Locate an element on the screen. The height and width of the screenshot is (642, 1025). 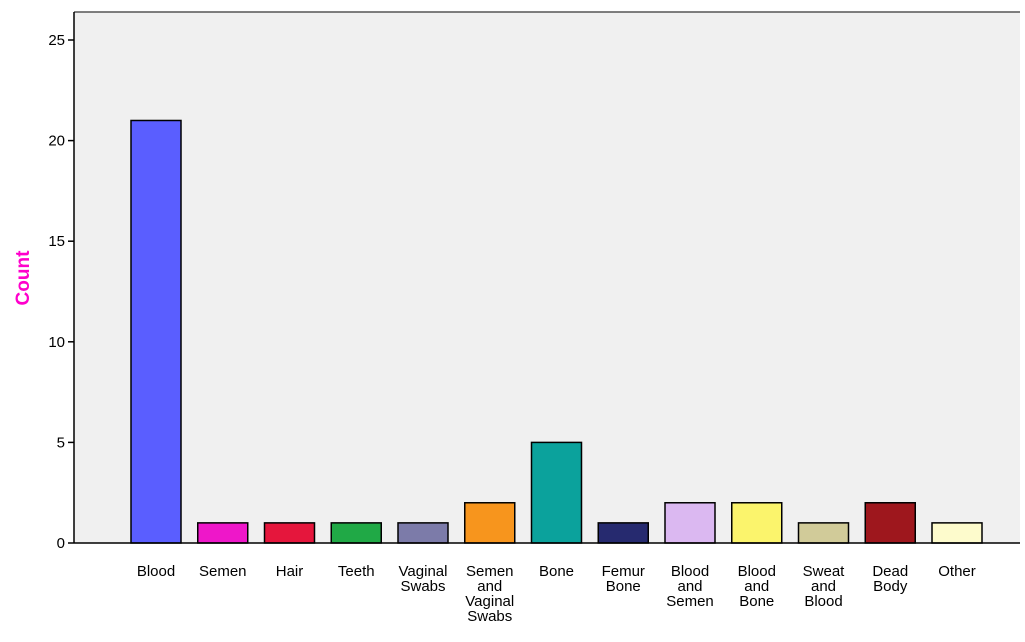
bar-bone is located at coordinates (556, 492).